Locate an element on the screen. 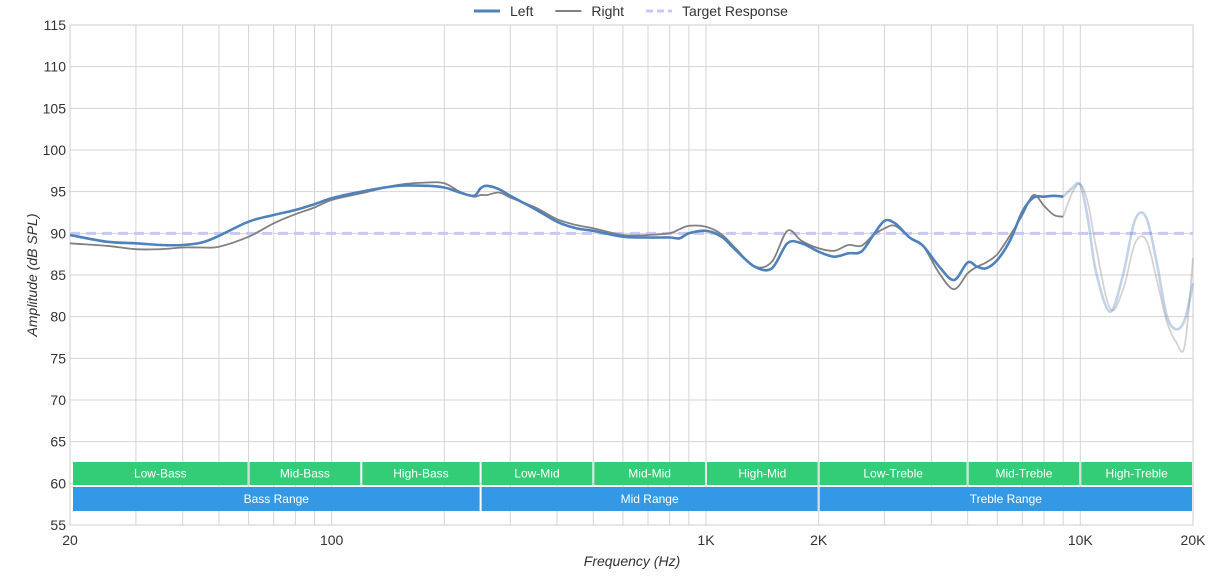  y-tick-label: 105 is located at coordinates (55, 108).